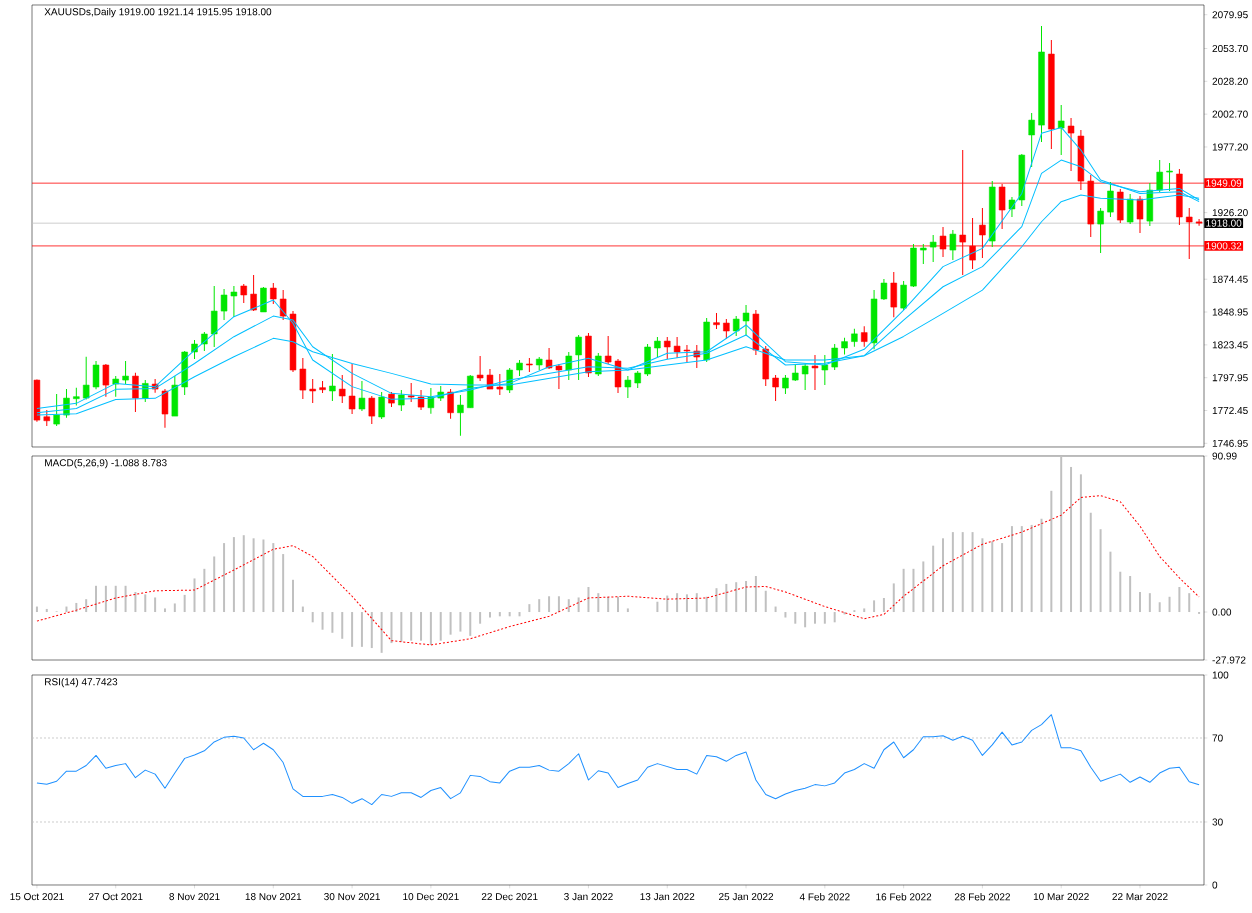 The image size is (1252, 913). Describe the element at coordinates (1230, 345) in the screenshot. I see `y-tick-label: 1823.45` at that location.